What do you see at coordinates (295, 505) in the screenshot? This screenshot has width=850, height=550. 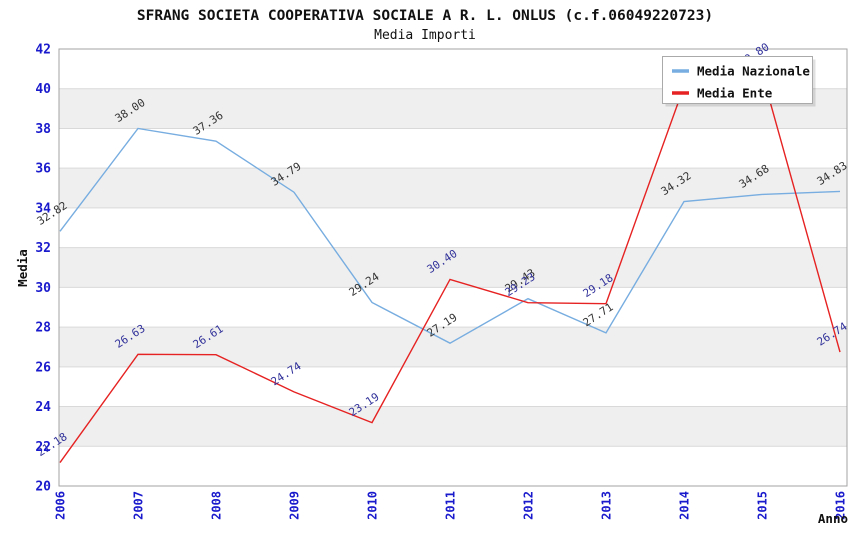 I see `x-tick-label: 2009` at bounding box center [295, 505].